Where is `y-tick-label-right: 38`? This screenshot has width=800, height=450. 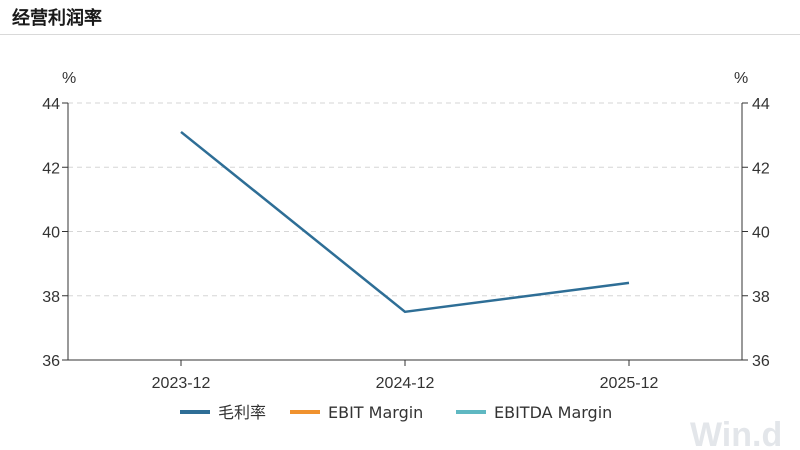 y-tick-label-right: 38 is located at coordinates (761, 297).